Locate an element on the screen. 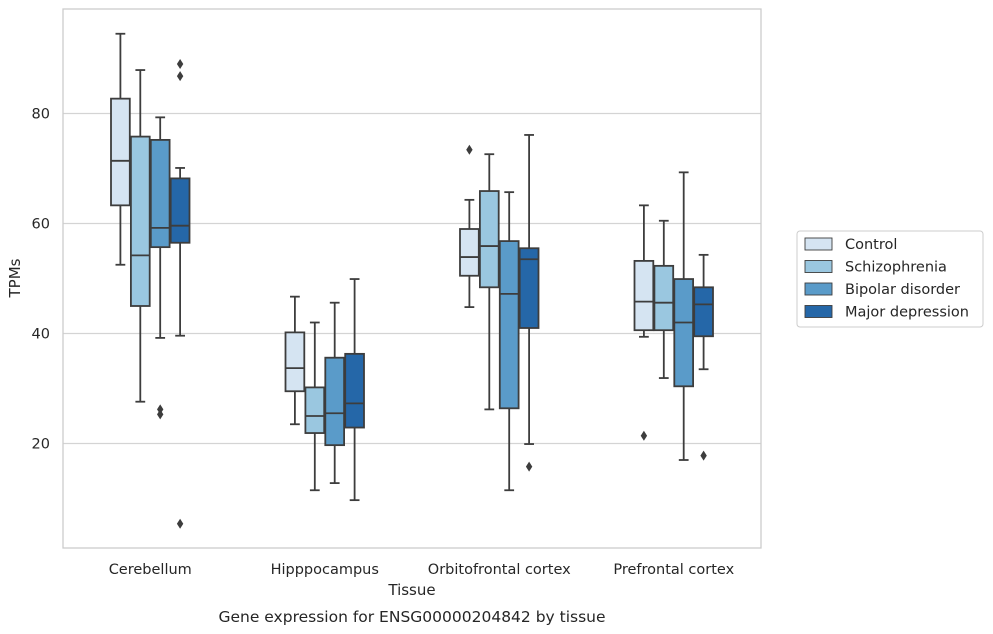 Image resolution: width=993 pixels, height=634 pixels. y-tick-label: 40 is located at coordinates (41, 335).